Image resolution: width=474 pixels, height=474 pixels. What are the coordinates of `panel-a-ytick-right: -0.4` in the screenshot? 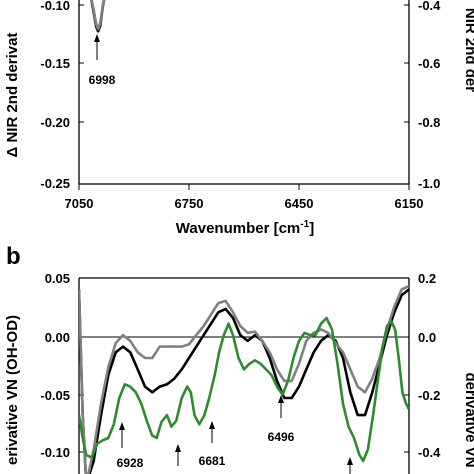 It's located at (429, 6).